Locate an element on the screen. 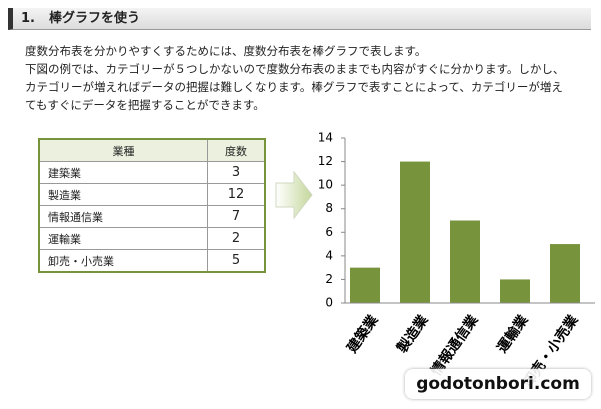 Image resolution: width=601 pixels, height=409 pixels. y-tick-label: 4 is located at coordinates (329, 255).